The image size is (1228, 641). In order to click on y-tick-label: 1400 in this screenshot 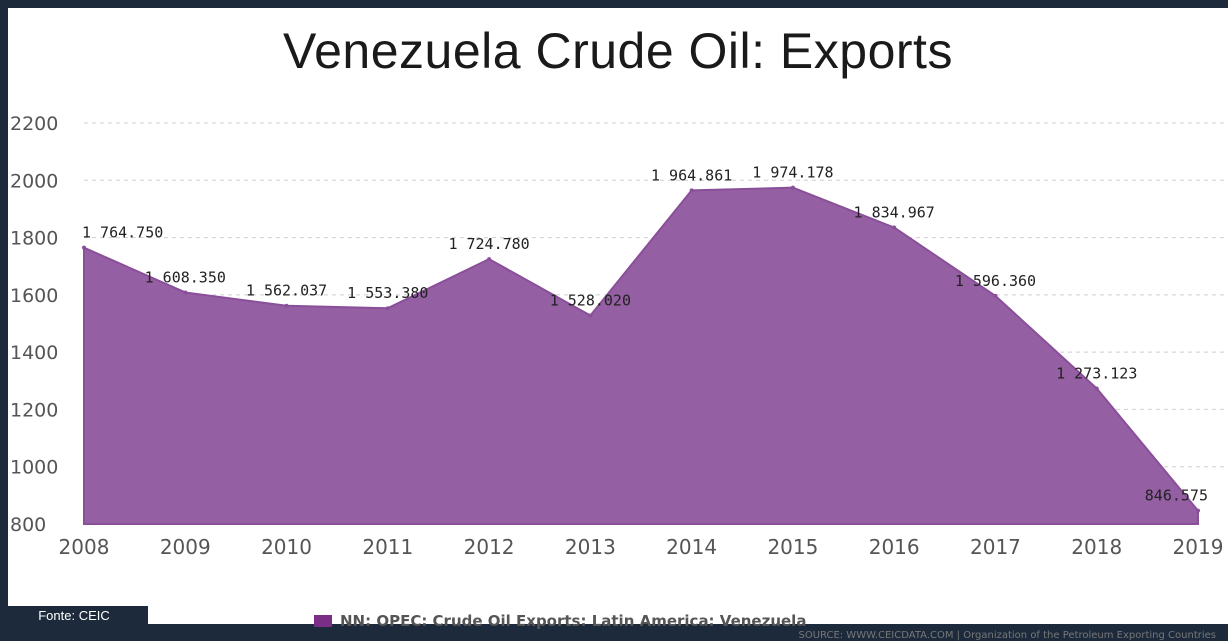, I will do `click(34, 353)`.